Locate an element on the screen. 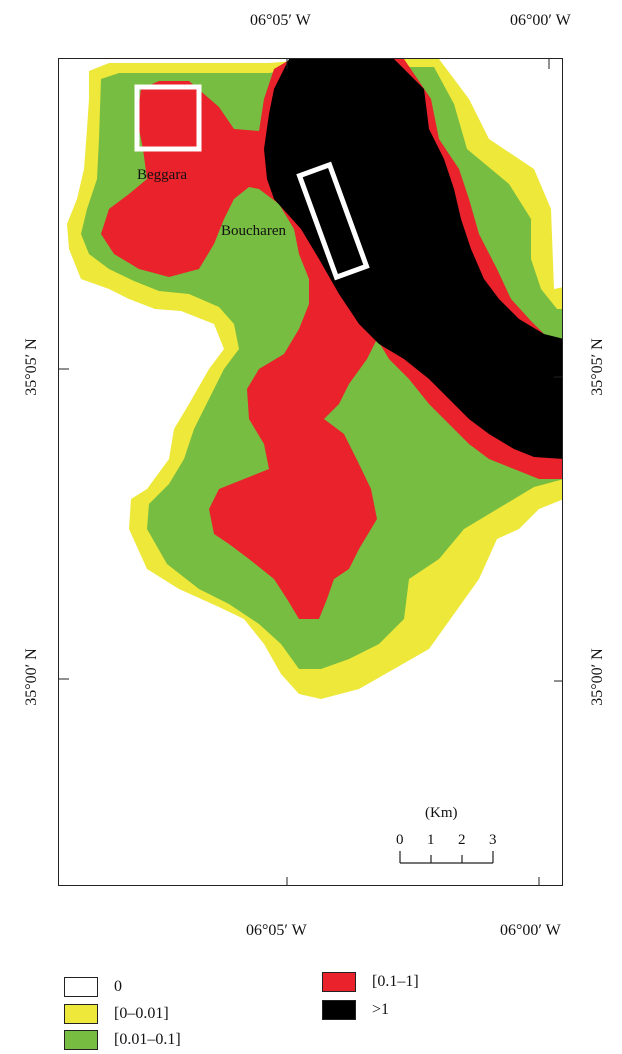  beggara-label: Beggara is located at coordinates (162, 175).